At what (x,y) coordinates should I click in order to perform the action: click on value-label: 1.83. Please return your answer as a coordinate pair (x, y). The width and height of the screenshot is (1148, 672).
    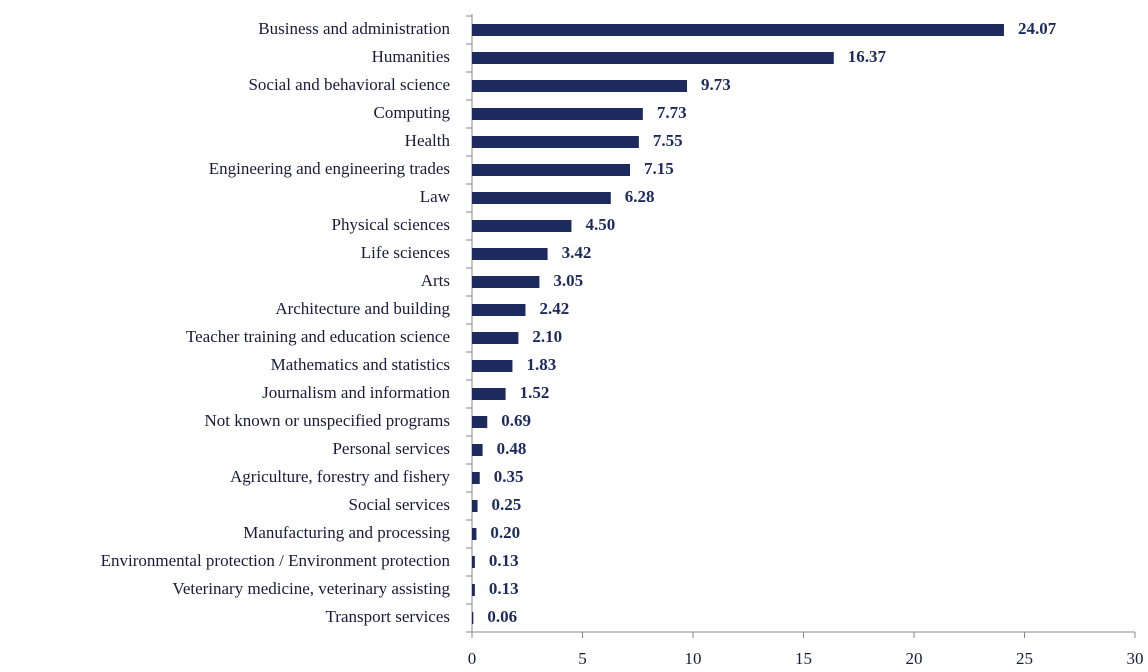
    Looking at the image, I should click on (541, 364).